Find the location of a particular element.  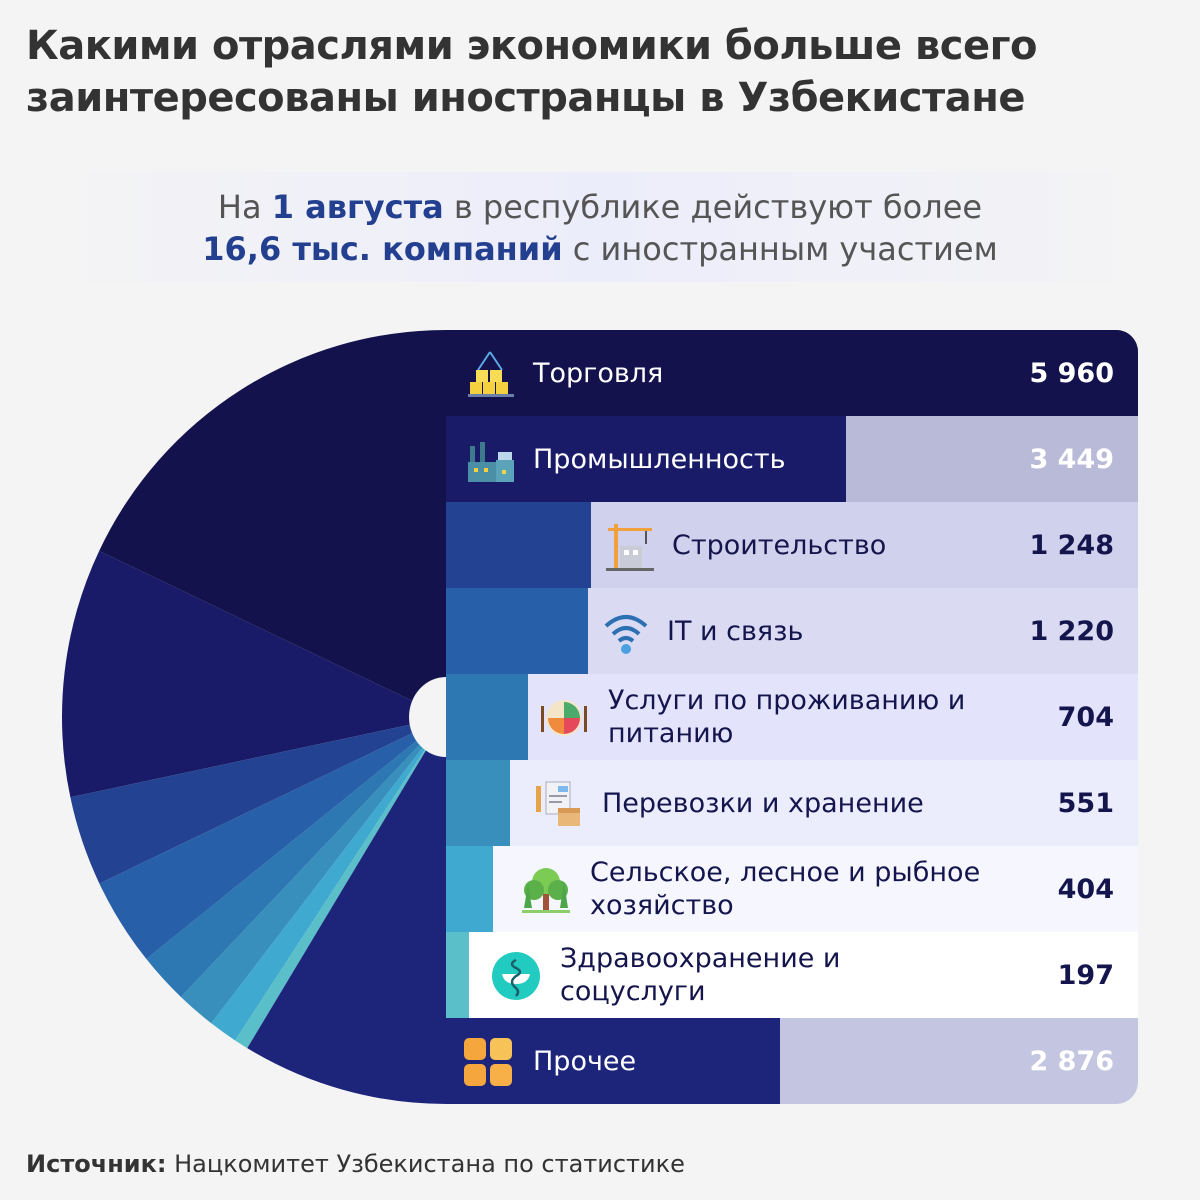

bar-row: Торговля 5 960 is located at coordinates (792, 373).